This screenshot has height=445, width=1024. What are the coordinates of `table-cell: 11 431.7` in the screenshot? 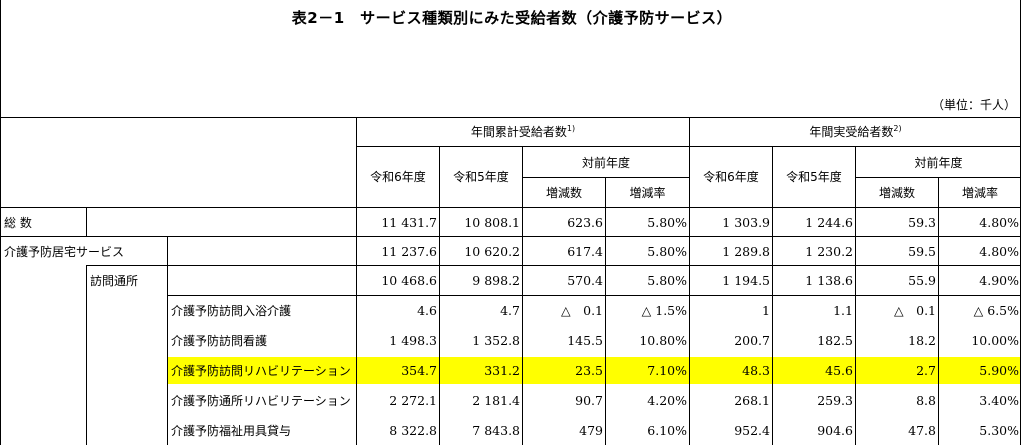 It's located at (409, 222).